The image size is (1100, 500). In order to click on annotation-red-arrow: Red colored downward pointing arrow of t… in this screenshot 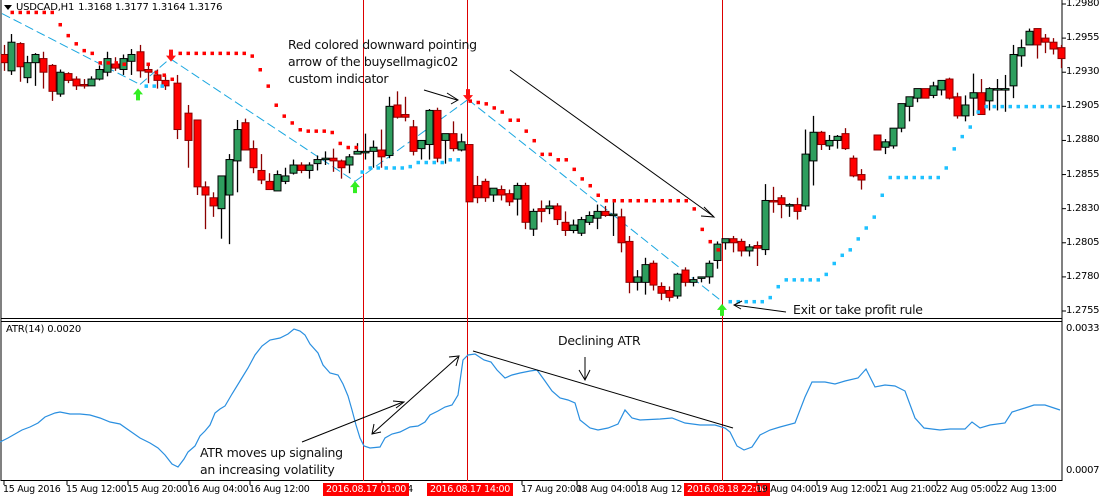, I will do `click(382, 61)`.